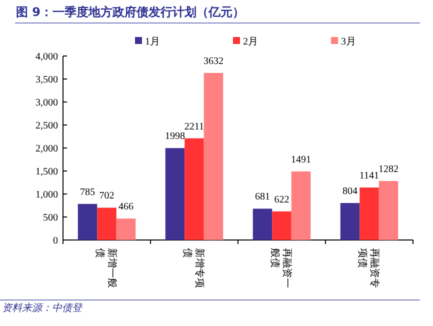 This screenshot has height=326, width=433. Describe the element at coordinates (193, 268) in the screenshot. I see `x-tick-label: 新增专项债` at that location.